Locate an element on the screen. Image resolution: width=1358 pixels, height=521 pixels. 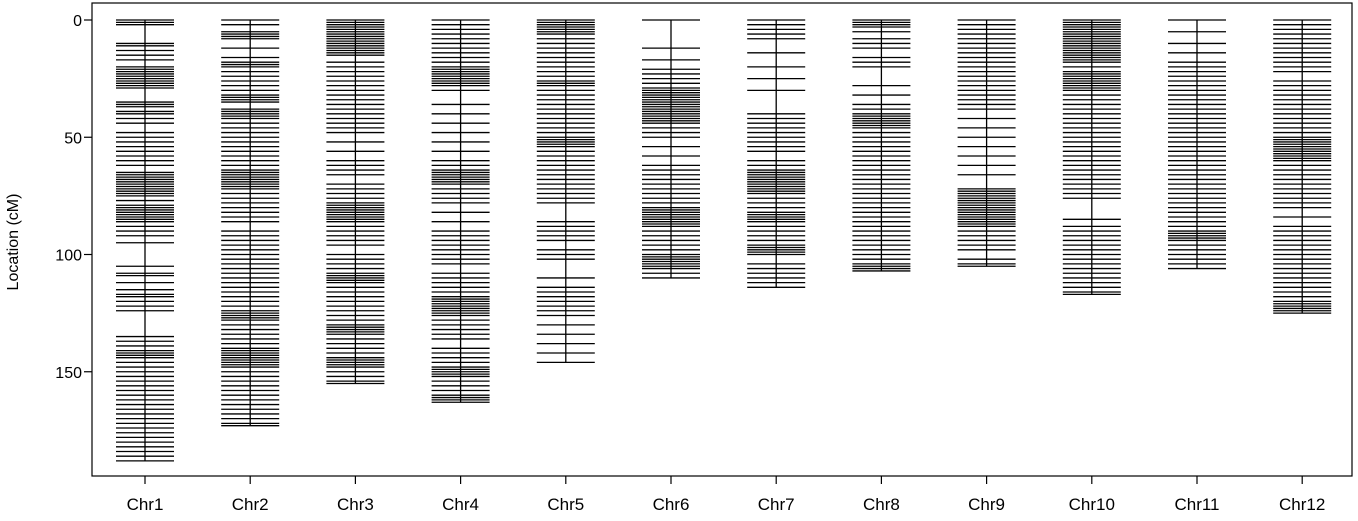
y-tick-label: 100 is located at coordinates (68, 256).